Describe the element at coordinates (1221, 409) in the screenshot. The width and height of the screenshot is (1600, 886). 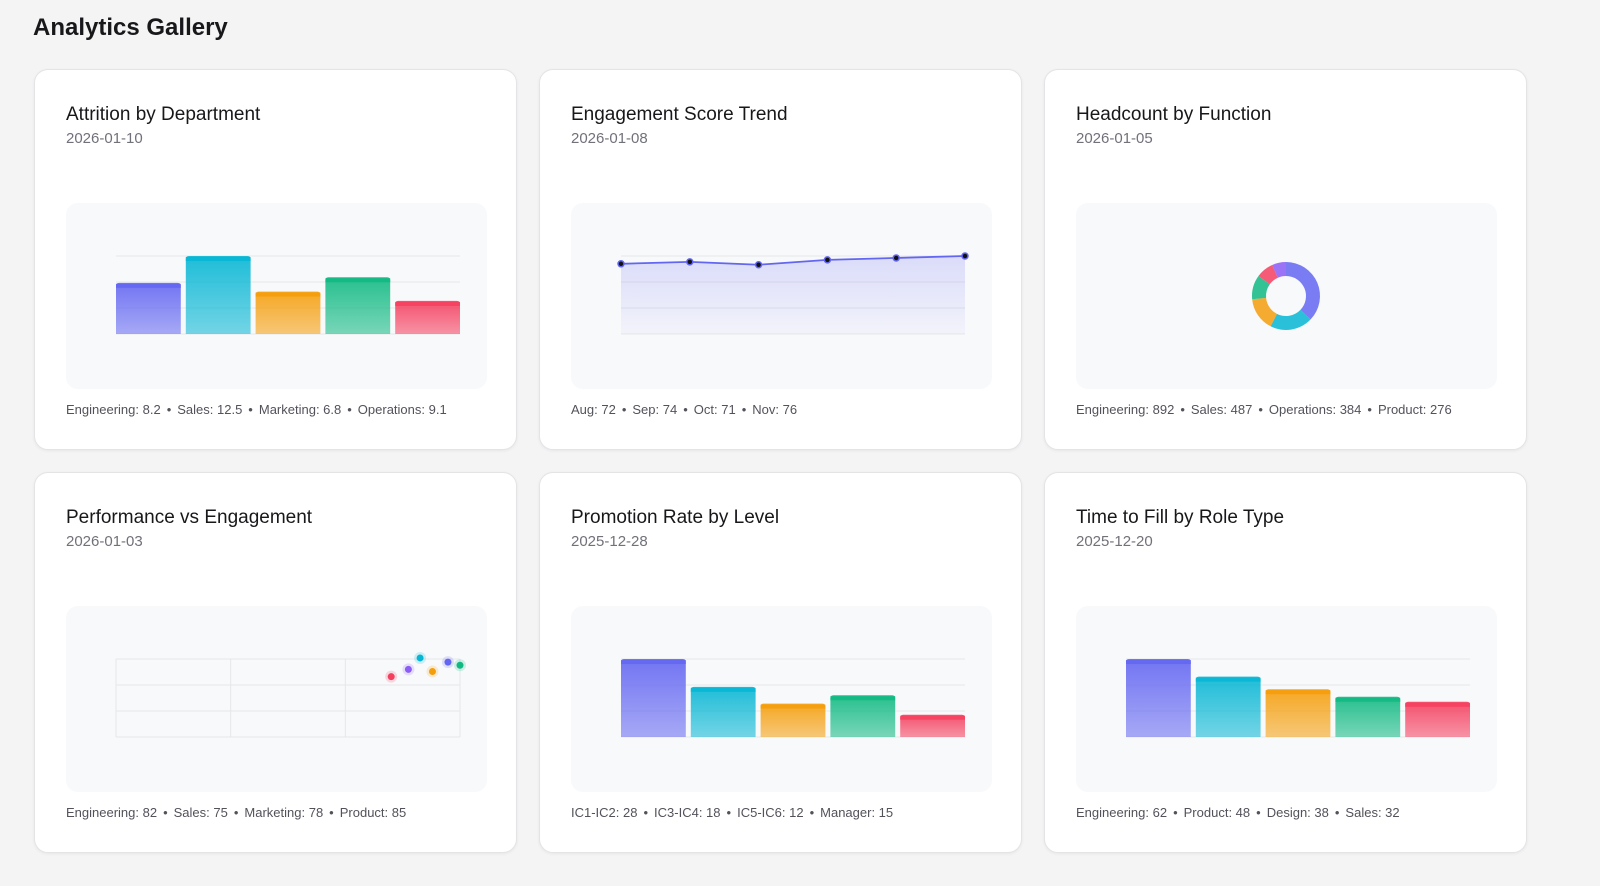
I see `summary-item: Sales: 487` at that location.